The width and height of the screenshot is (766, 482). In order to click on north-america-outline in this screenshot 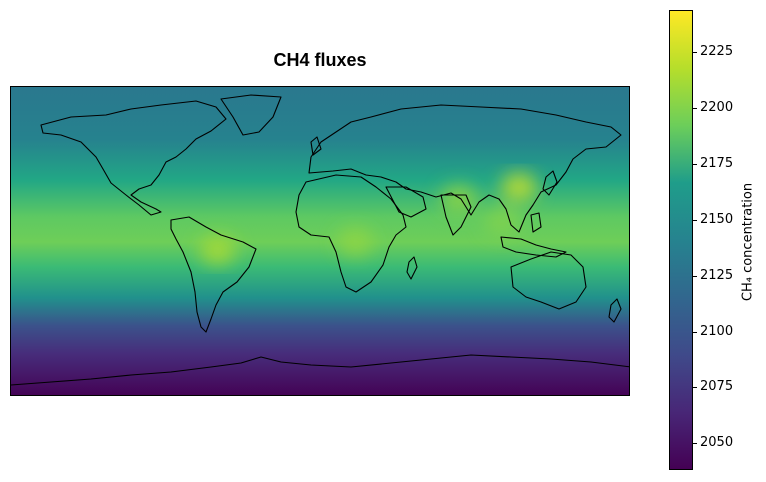, I will do `click(133, 158)`.